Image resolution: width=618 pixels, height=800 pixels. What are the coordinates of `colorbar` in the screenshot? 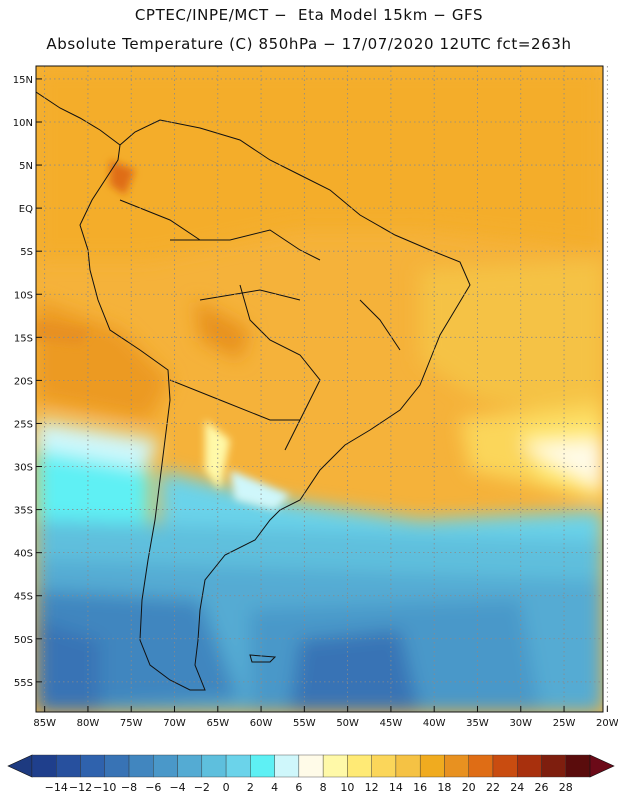 It's located at (311, 766).